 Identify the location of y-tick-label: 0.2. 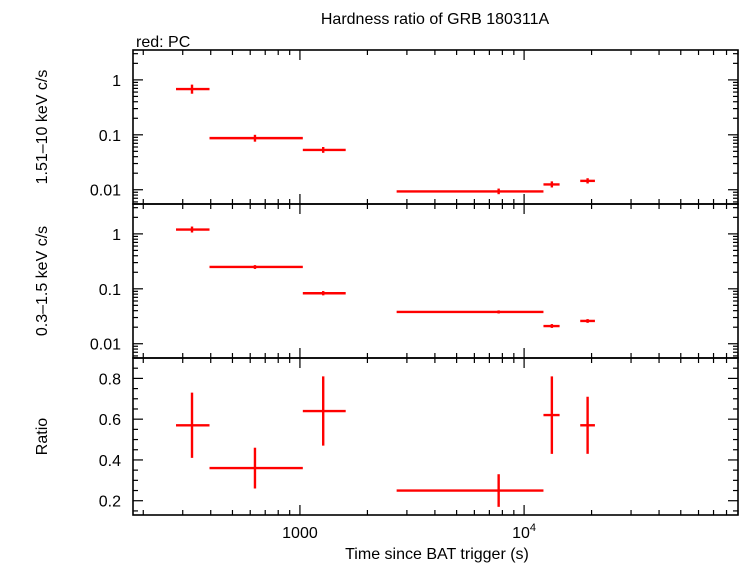
(110, 502).